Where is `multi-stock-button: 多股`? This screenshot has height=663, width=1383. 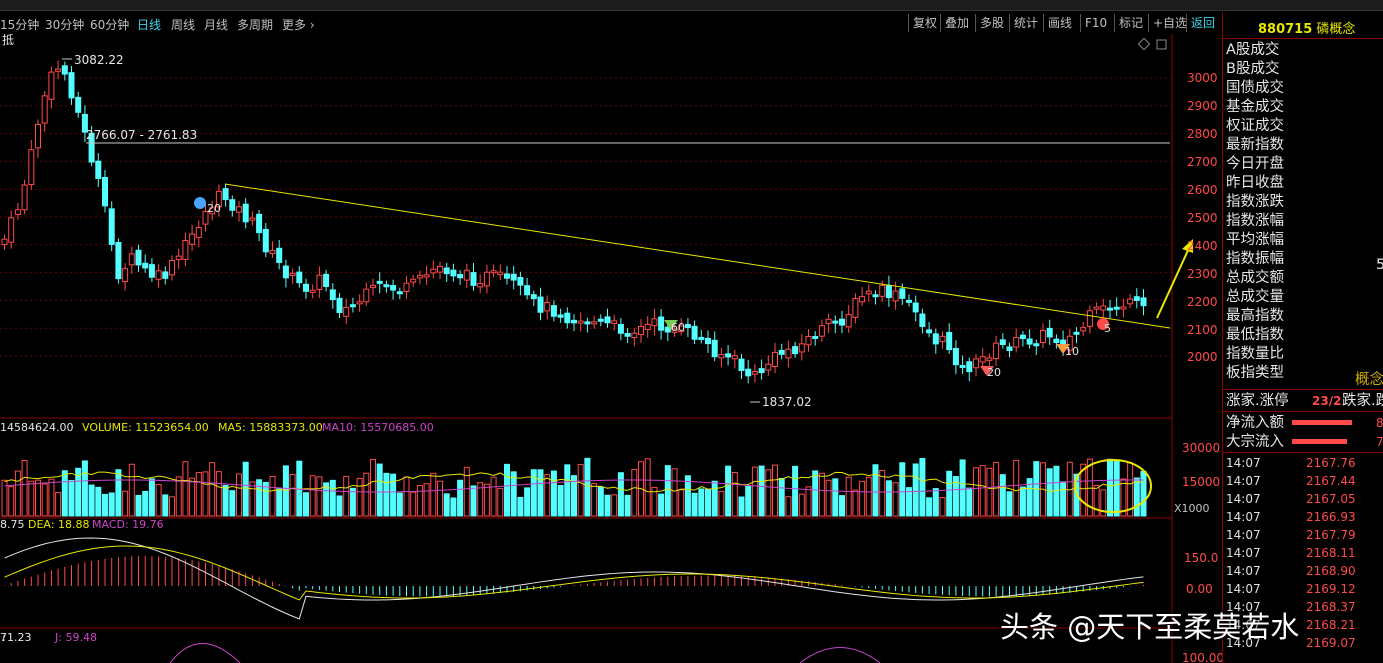 multi-stock-button: 多股 is located at coordinates (991, 23).